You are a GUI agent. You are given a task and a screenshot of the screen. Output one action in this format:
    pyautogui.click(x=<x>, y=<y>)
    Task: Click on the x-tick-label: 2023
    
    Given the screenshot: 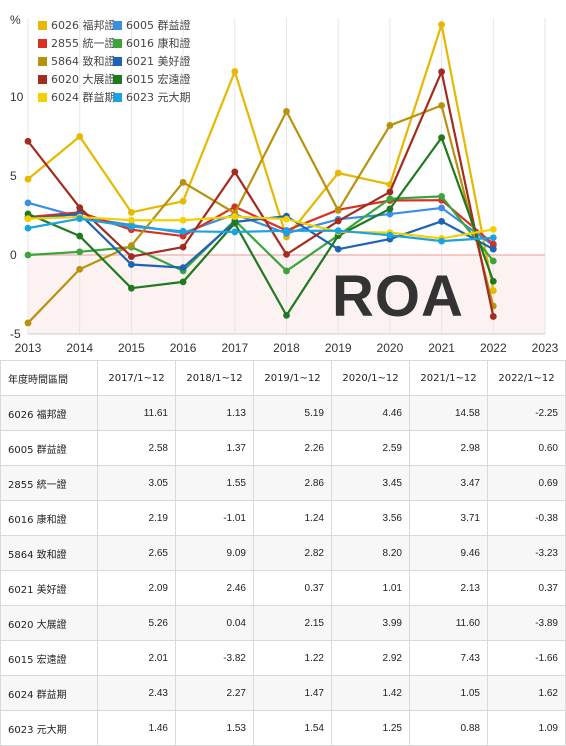 What is the action you would take?
    pyautogui.click(x=545, y=348)
    